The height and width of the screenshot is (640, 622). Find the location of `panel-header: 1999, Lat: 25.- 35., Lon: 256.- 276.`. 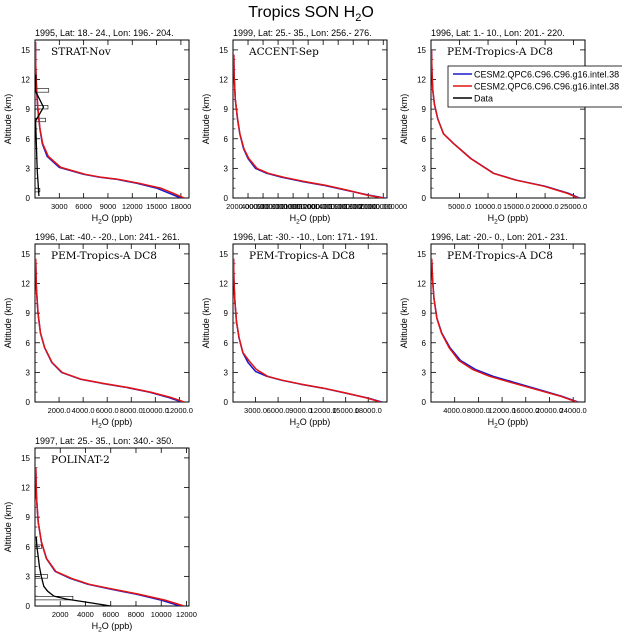

panel-header: 1999, Lat: 25.- 35., Lon: 256.- 276. is located at coordinates (302, 33).